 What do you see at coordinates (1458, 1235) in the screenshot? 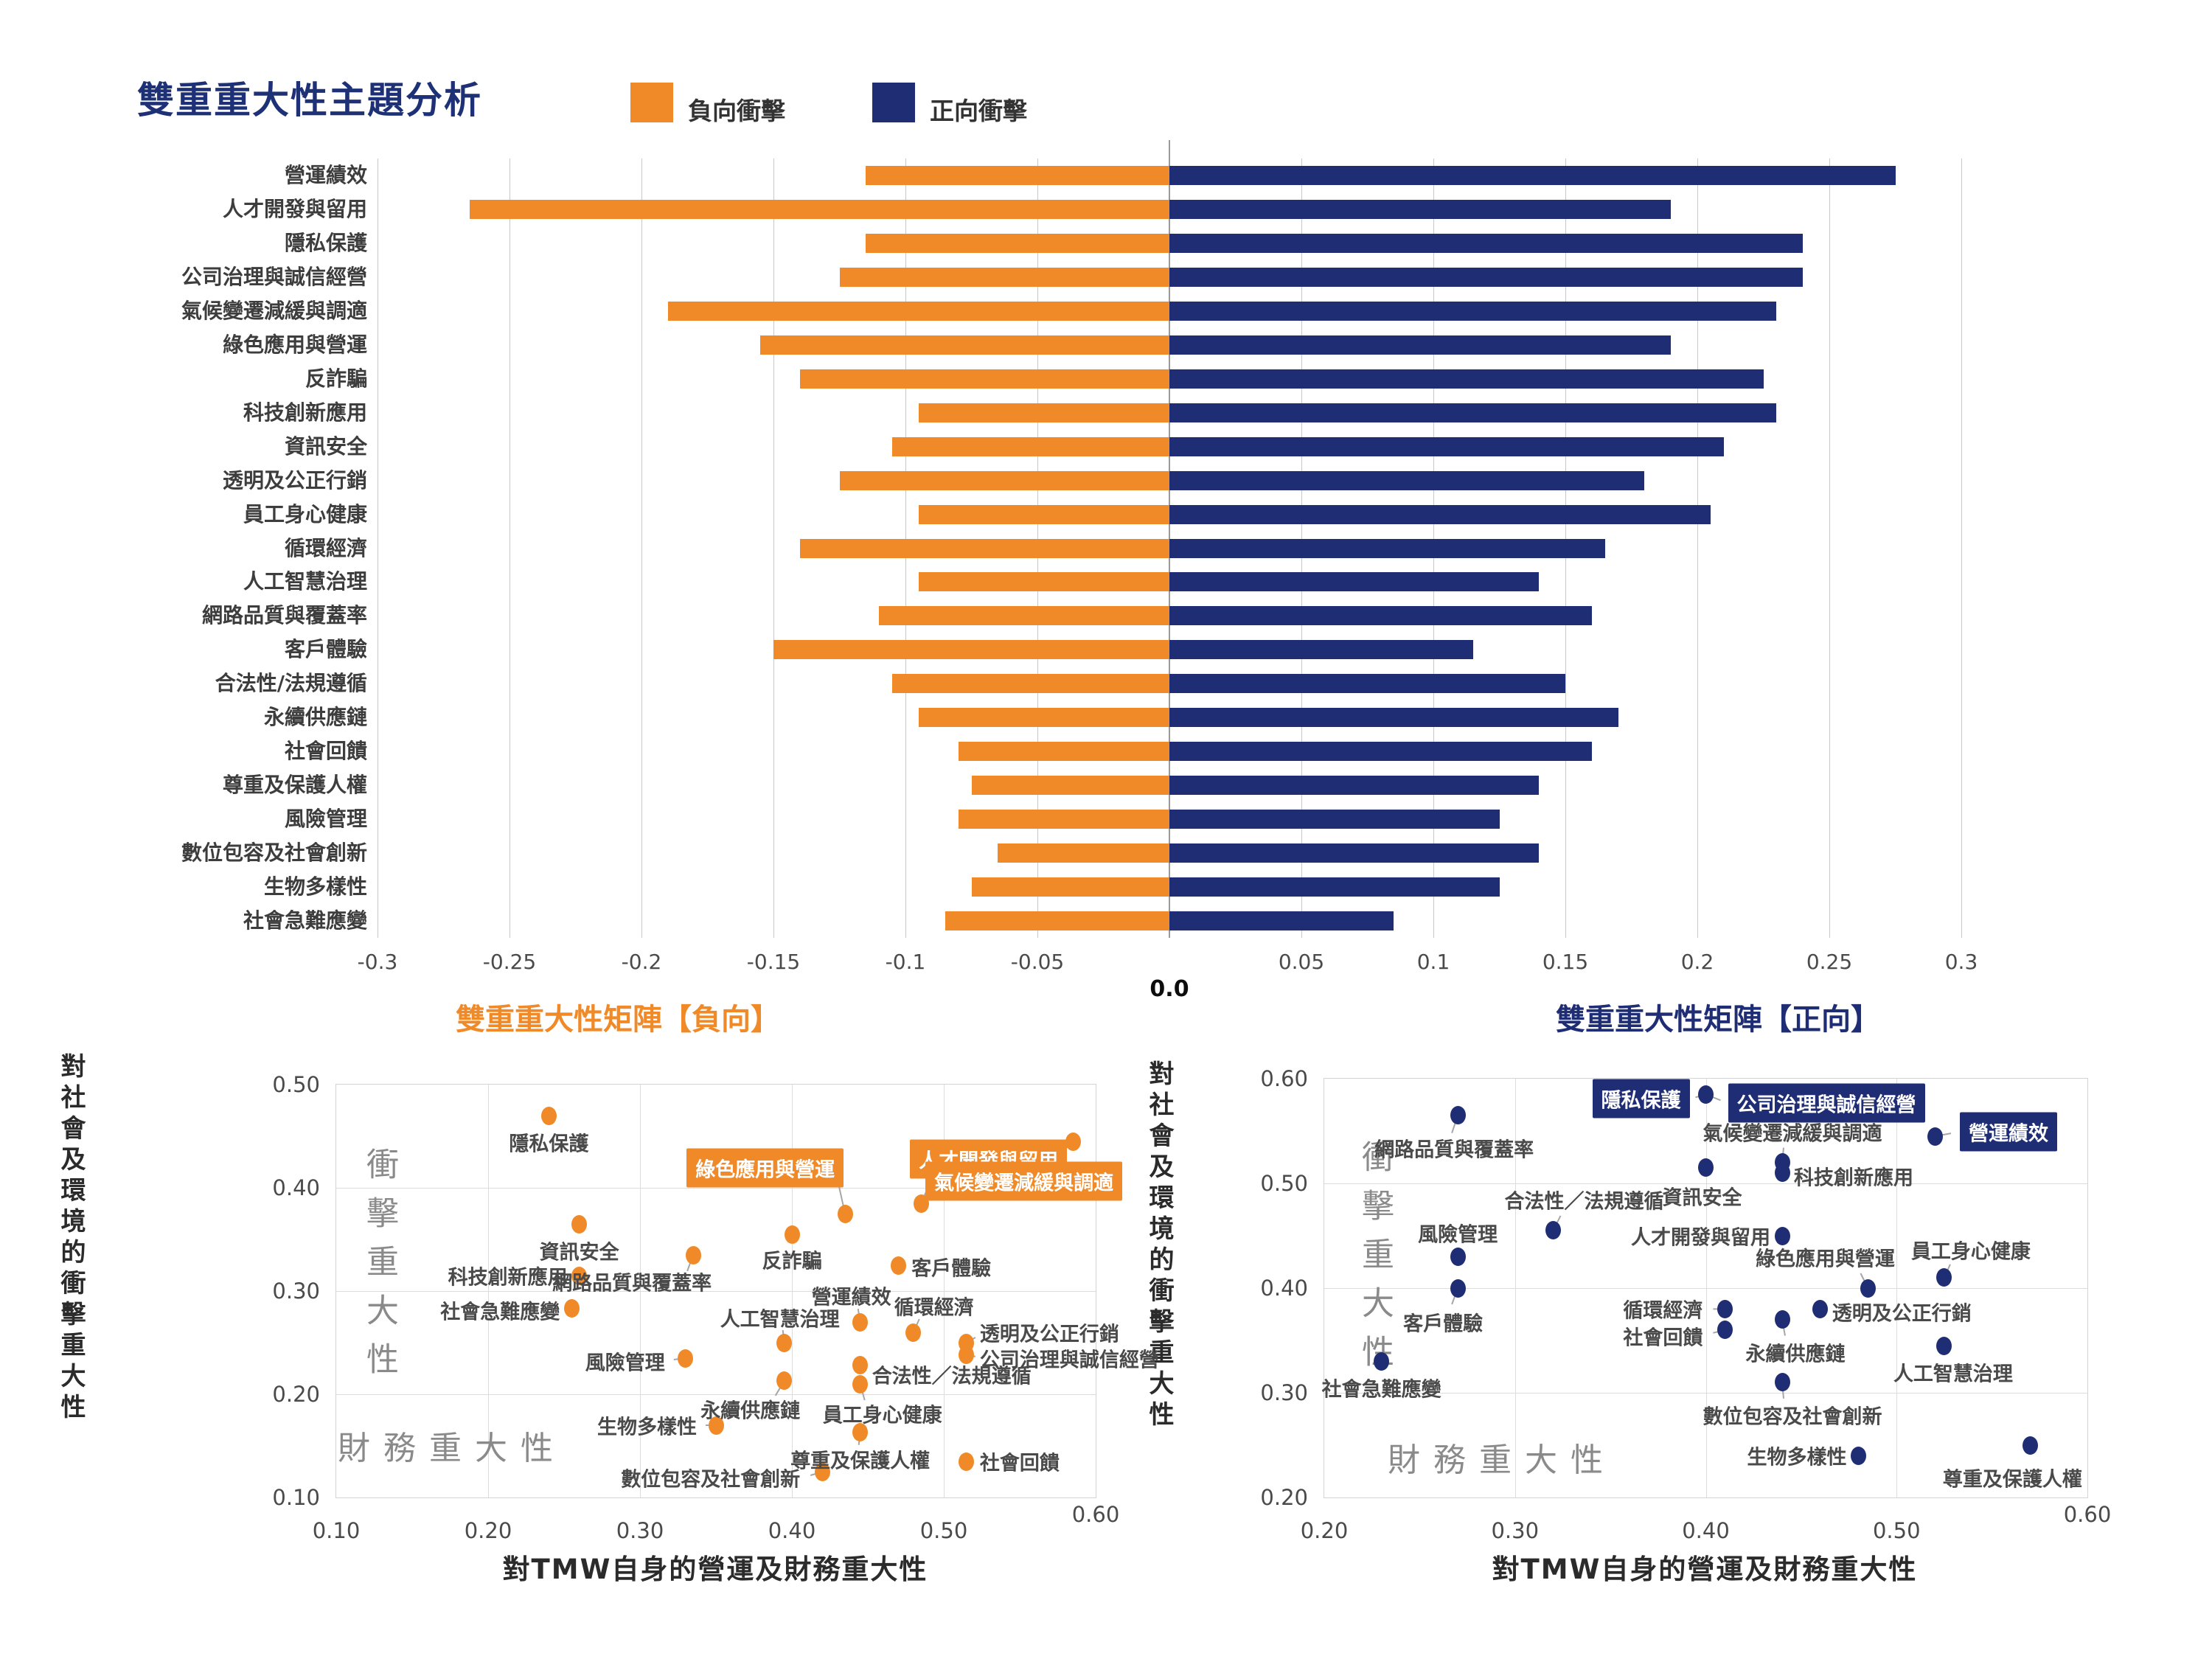
I see `scatter-point-label: 風險管理` at bounding box center [1458, 1235].